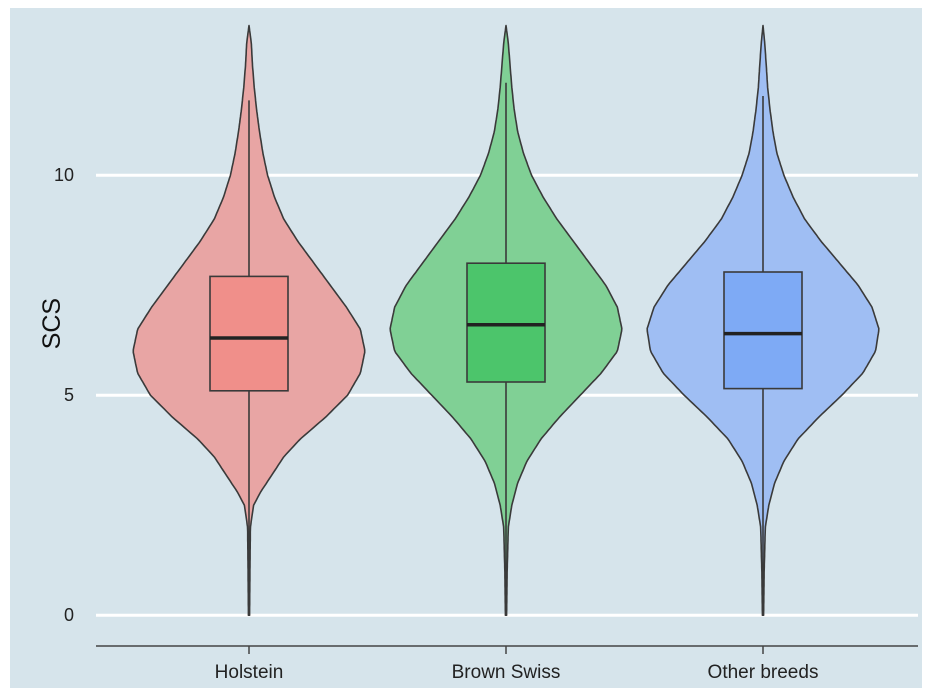 This screenshot has height=698, width=930. Describe the element at coordinates (506, 672) in the screenshot. I see `x-tick-label: Brown Swiss` at that location.